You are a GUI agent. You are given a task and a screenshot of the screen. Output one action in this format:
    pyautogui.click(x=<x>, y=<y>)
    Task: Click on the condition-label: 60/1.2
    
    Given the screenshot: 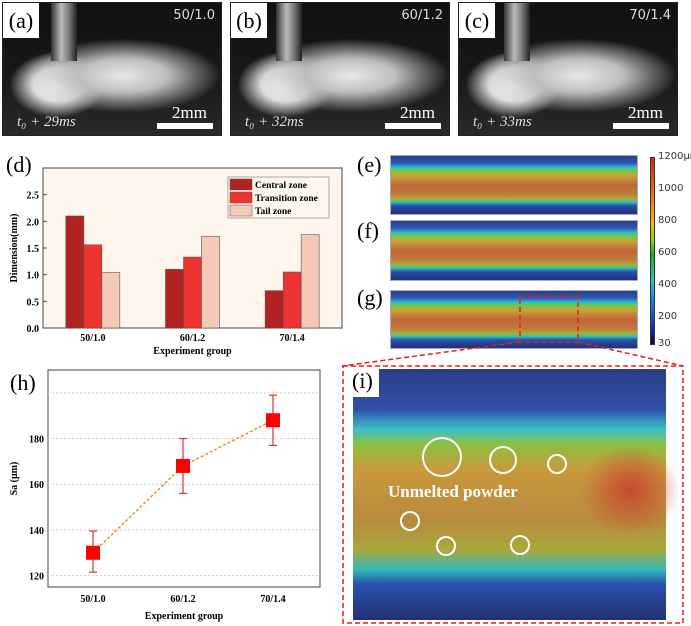 What is the action you would take?
    pyautogui.click(x=422, y=15)
    